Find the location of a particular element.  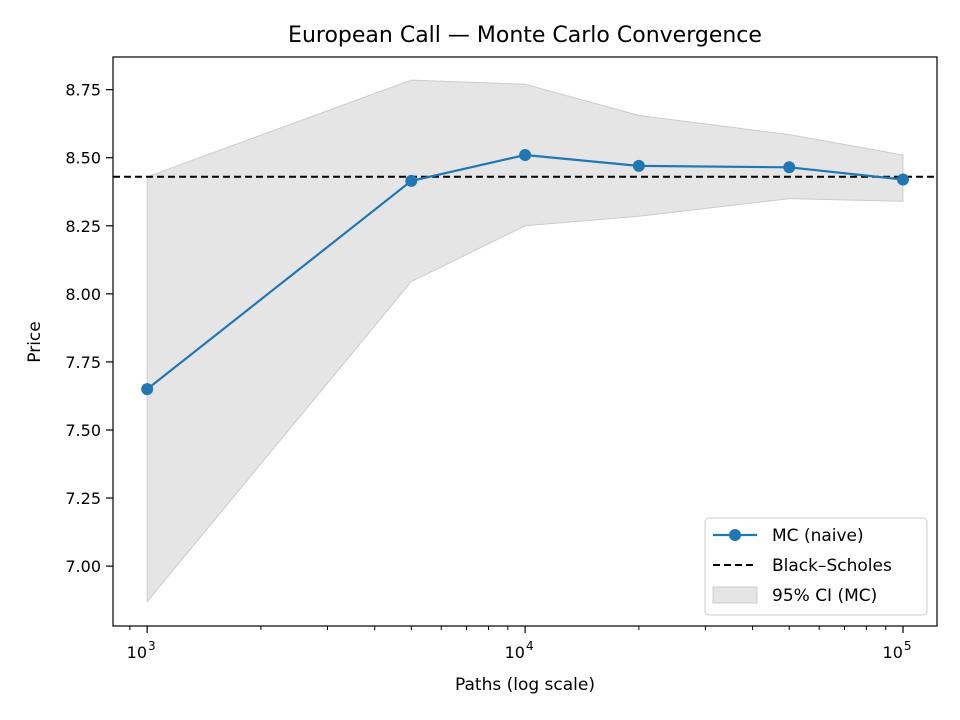

x-tick-exponent: 5 is located at coordinates (908, 646).